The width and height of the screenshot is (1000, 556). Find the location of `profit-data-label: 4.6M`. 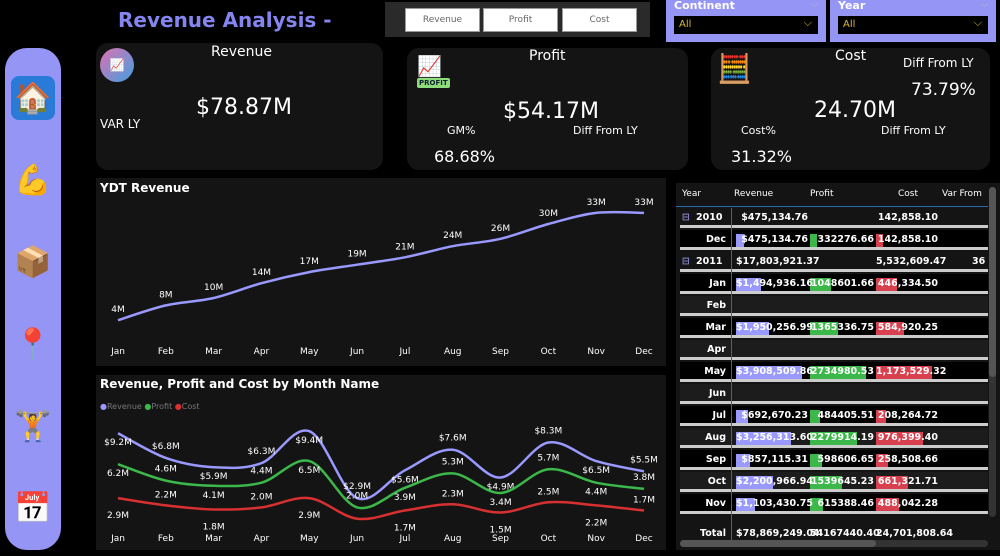

profit-data-label: 4.6M is located at coordinates (166, 470).